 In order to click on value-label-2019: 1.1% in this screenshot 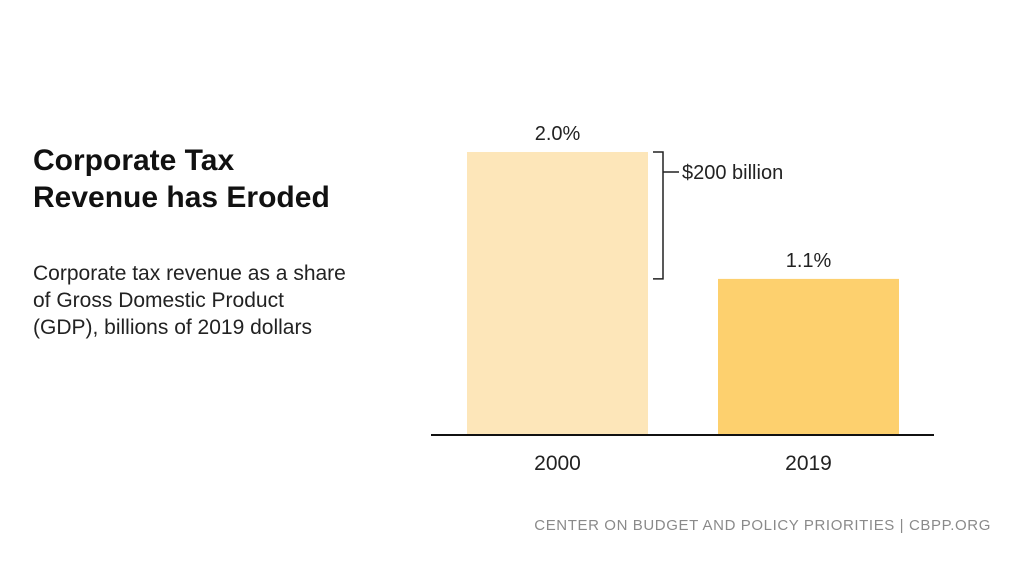, I will do `click(809, 261)`.